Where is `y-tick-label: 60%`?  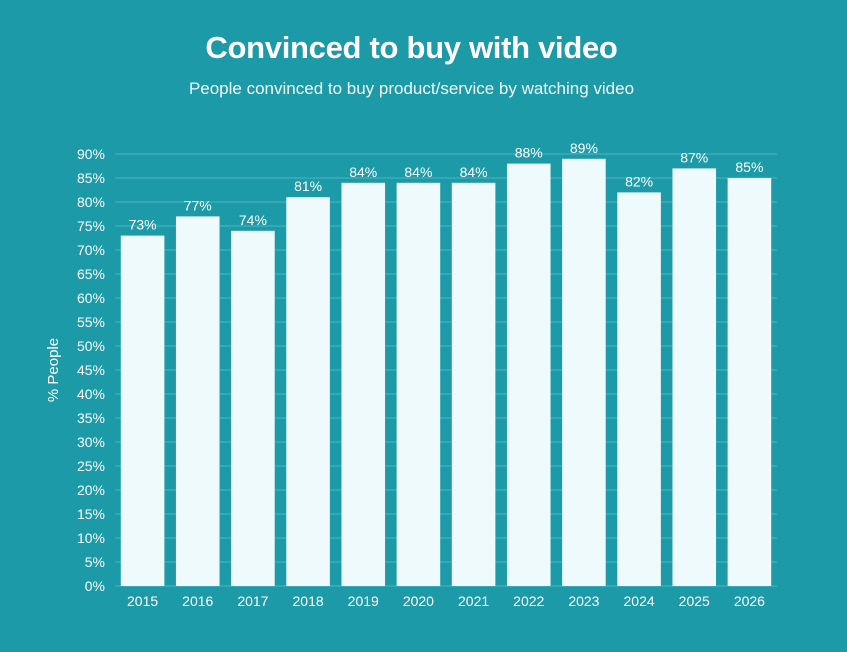 y-tick-label: 60% is located at coordinates (91, 298).